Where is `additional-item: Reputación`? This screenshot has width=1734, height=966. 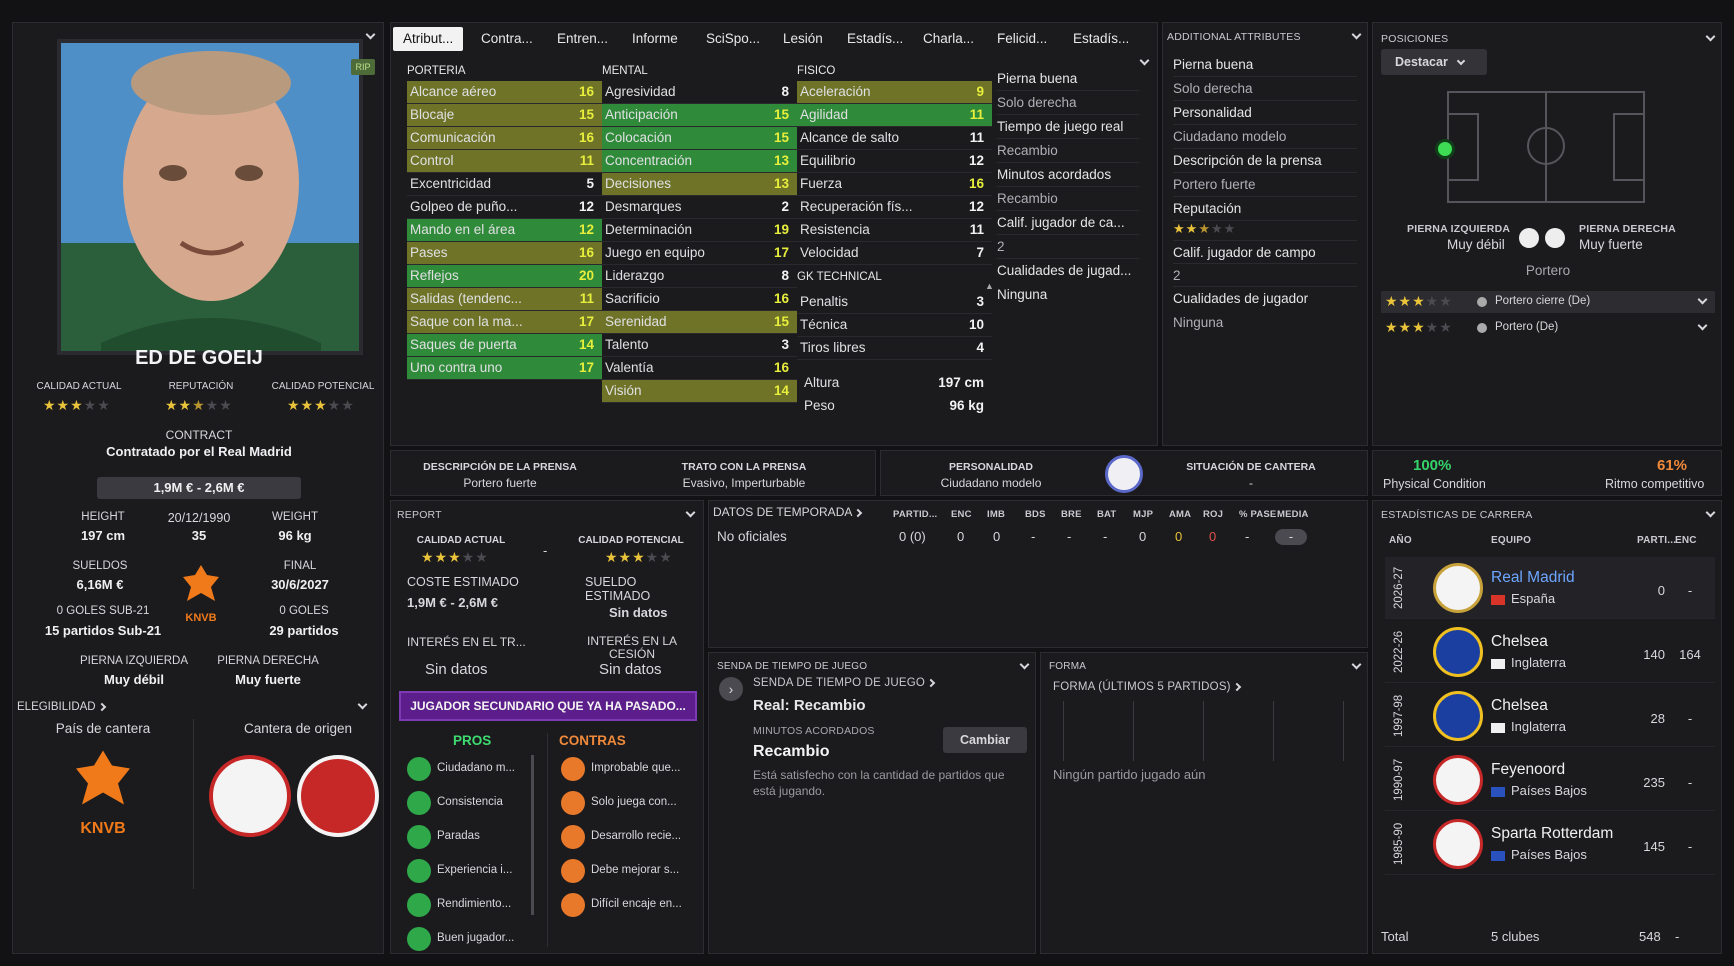
additional-item: Reputación is located at coordinates (1265, 209).